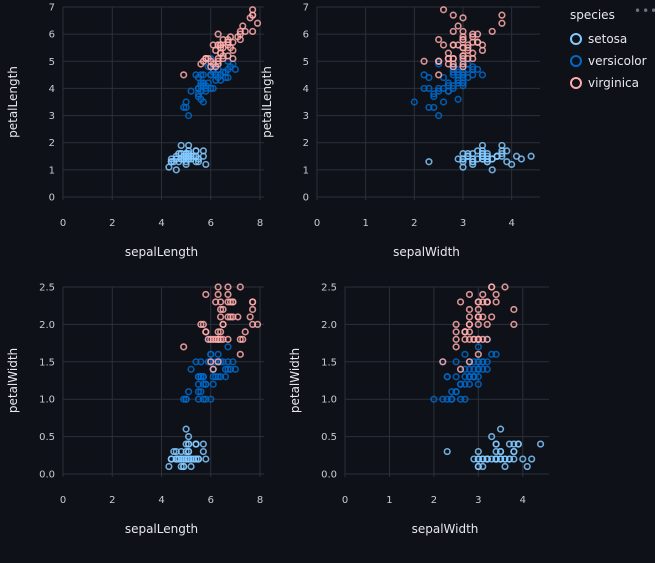 The height and width of the screenshot is (563, 655). What do you see at coordinates (608, 61) in the screenshot?
I see `legend-item-versicolor: versicolor` at bounding box center [608, 61].